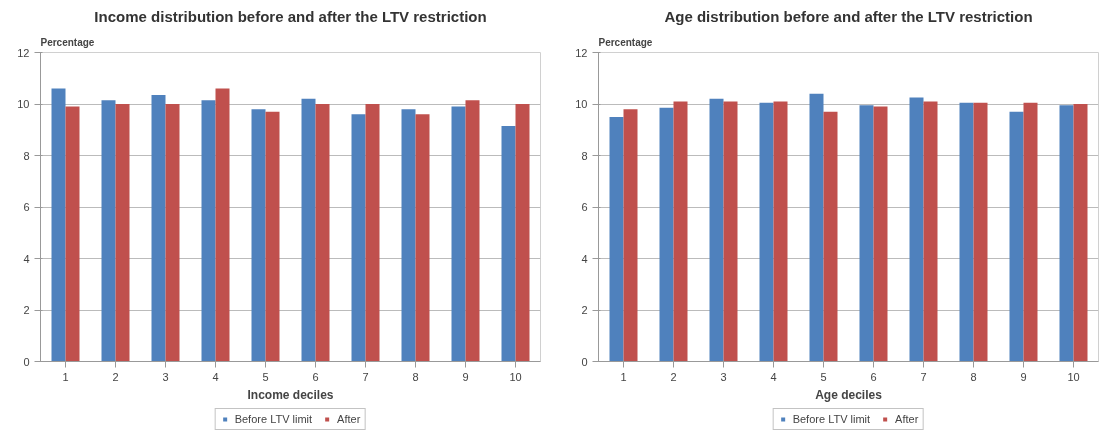 The width and height of the screenshot is (1118, 441). I want to click on x-axis-title: Age deciles, so click(849, 394).